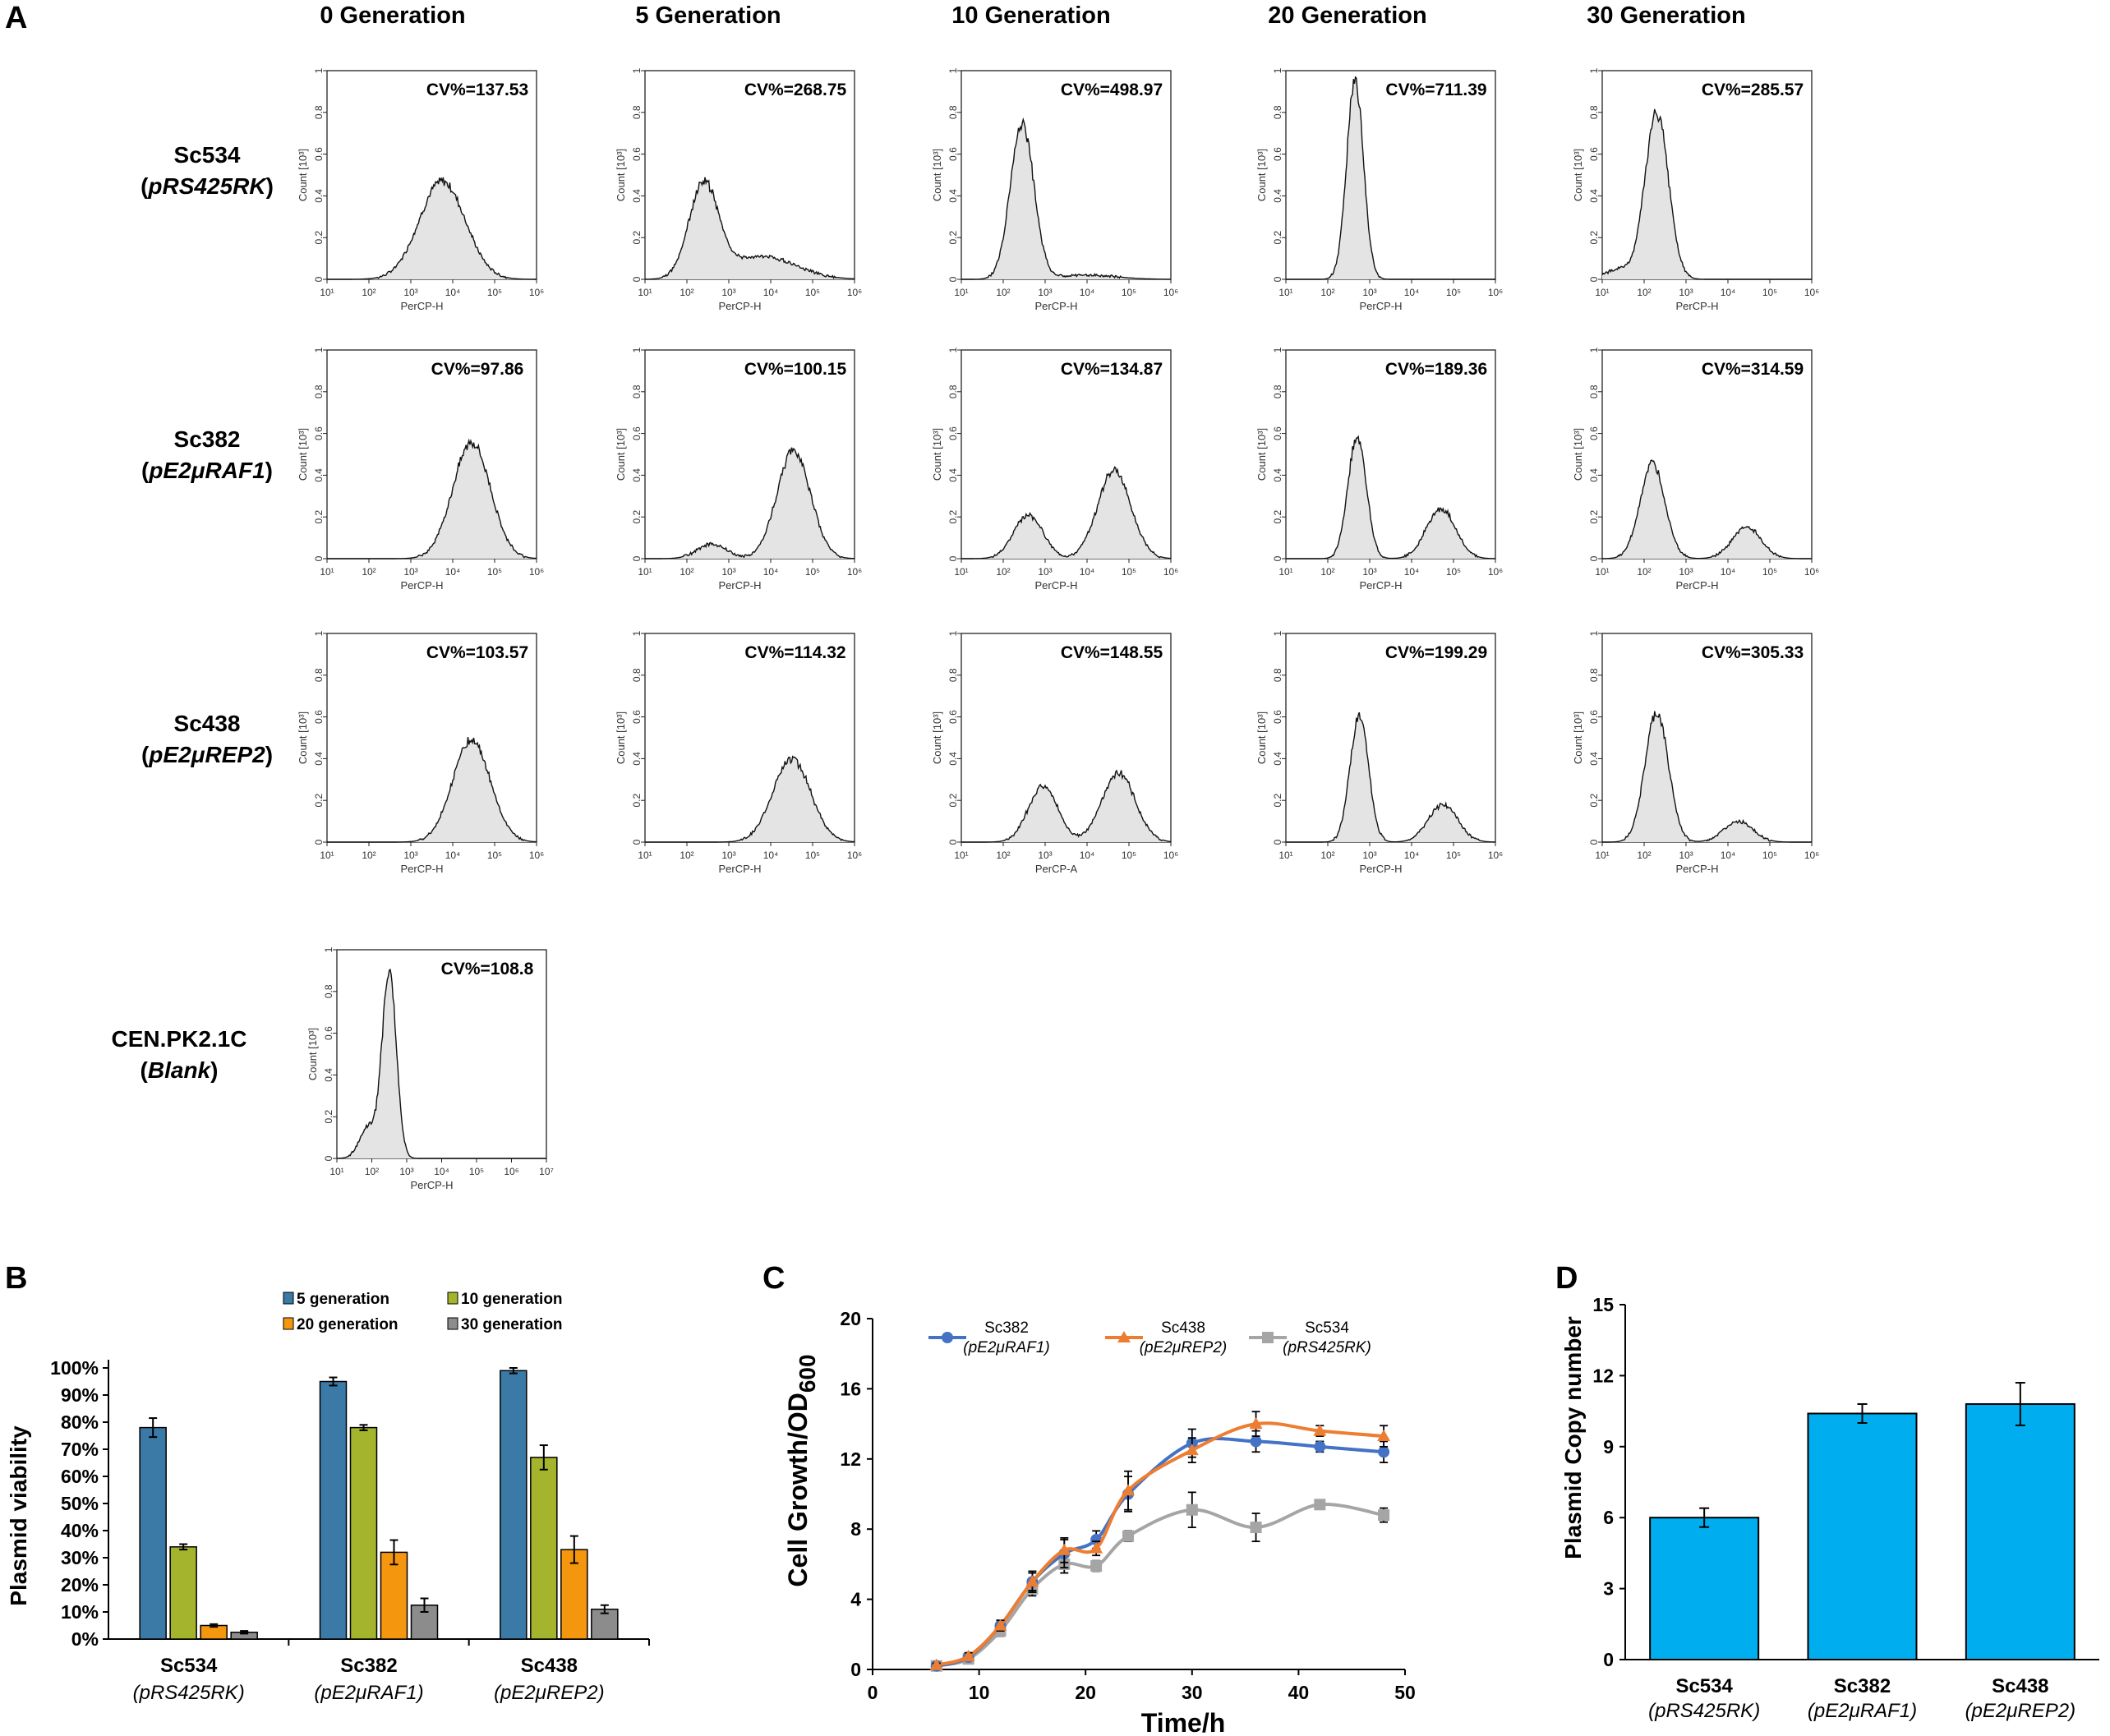  I want to click on x-tick-label: 40, so click(1299, 1692).